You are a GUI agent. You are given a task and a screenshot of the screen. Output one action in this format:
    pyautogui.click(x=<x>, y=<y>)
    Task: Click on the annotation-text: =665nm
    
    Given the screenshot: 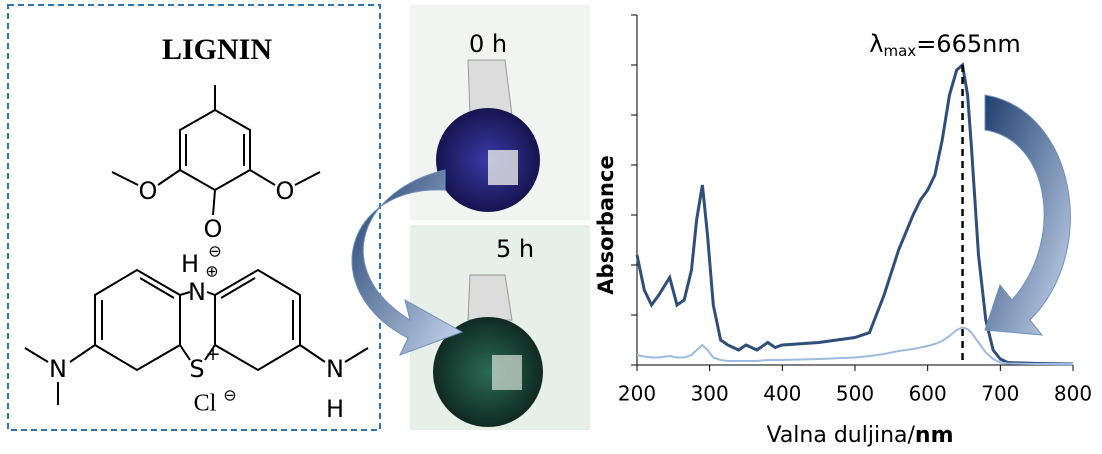 What is the action you would take?
    pyautogui.click(x=968, y=44)
    